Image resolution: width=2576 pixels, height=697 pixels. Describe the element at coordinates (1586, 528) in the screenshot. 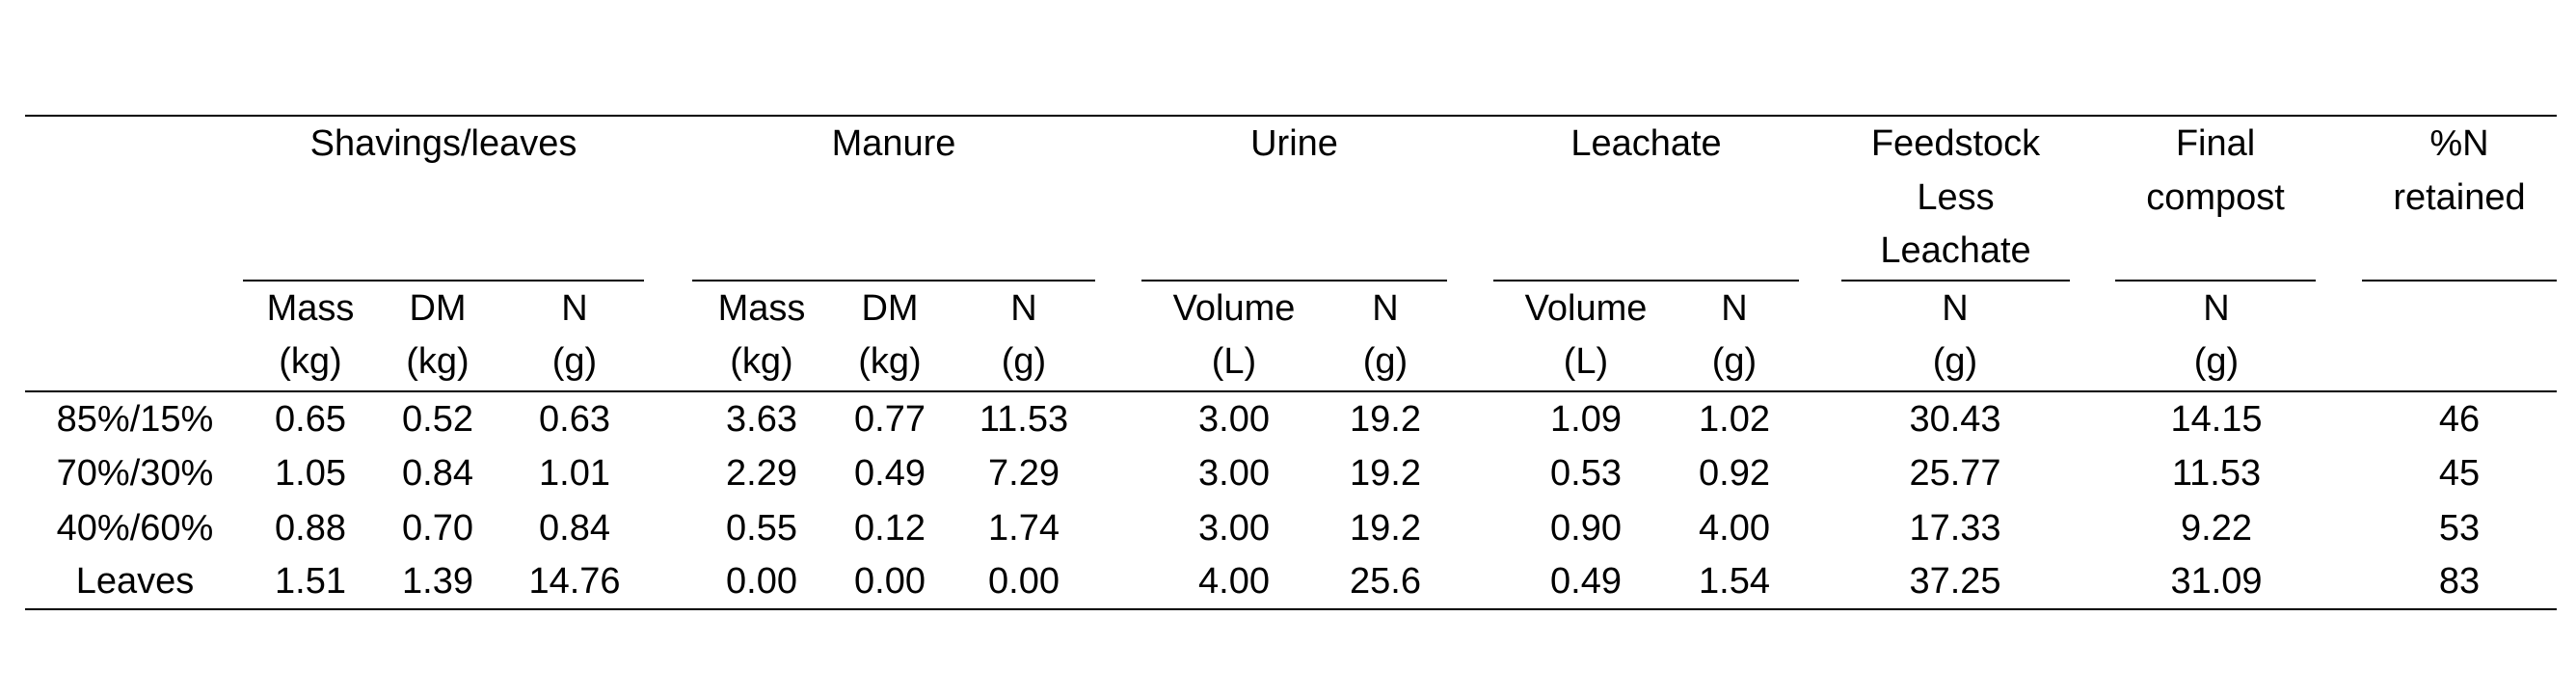

I see `cell: 0.90` at that location.